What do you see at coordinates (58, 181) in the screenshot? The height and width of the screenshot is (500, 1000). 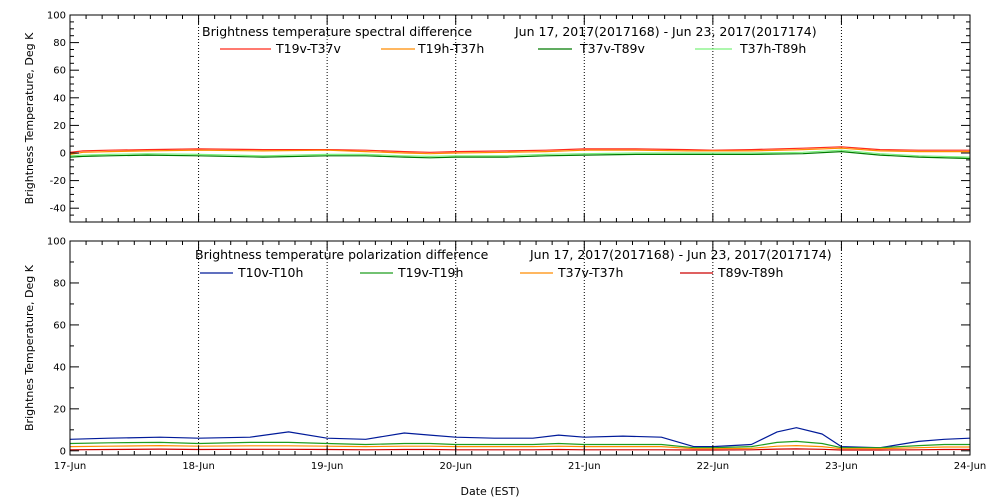 I see `spectral-y-tick-label: -20` at bounding box center [58, 181].